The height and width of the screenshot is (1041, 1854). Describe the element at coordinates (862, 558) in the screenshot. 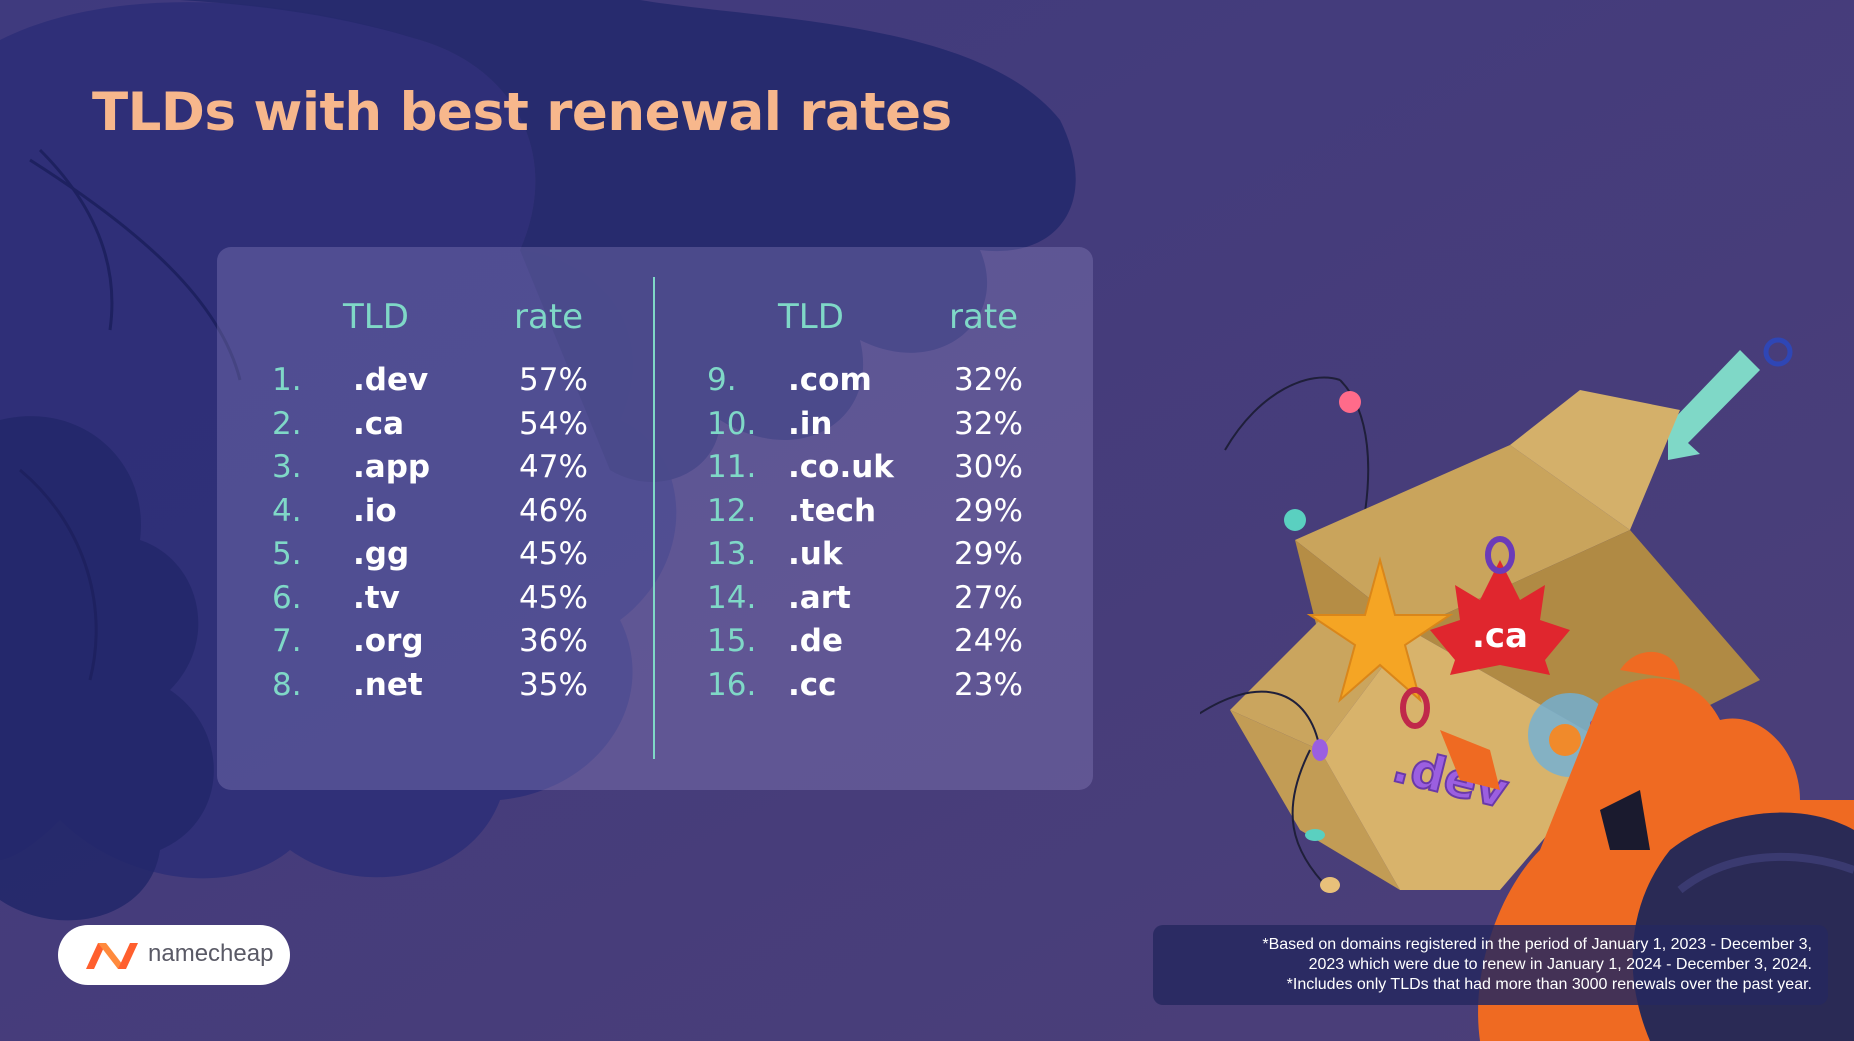

I see `table-row: 13. .uk 29%` at that location.